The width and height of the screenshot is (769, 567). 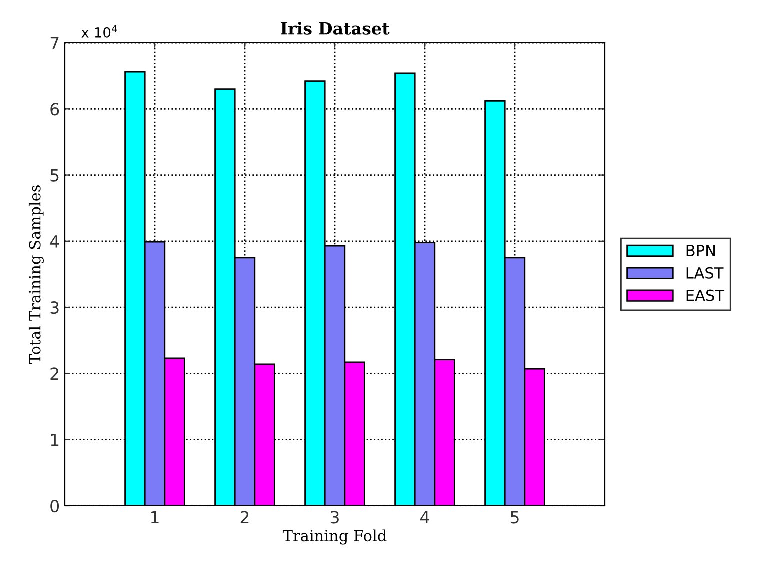 What do you see at coordinates (54, 374) in the screenshot?
I see `y-tick-label: 2` at bounding box center [54, 374].